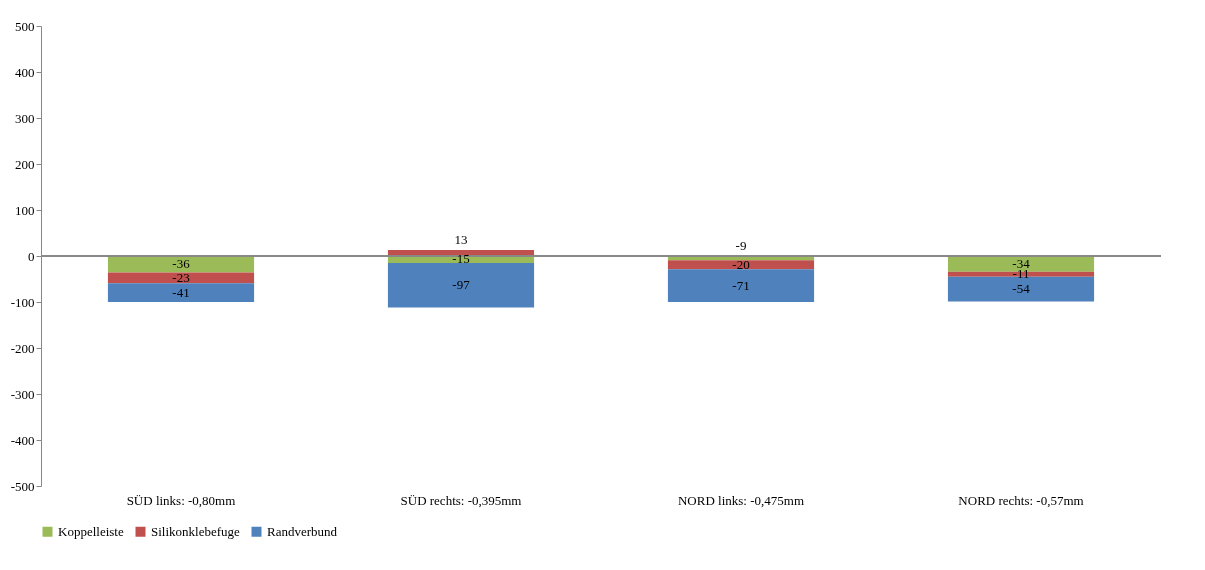 Image resolution: width=1205 pixels, height=570 pixels. What do you see at coordinates (461, 500) in the screenshot?
I see `x-tick-label: SÜD rechts: -0,395mm` at bounding box center [461, 500].